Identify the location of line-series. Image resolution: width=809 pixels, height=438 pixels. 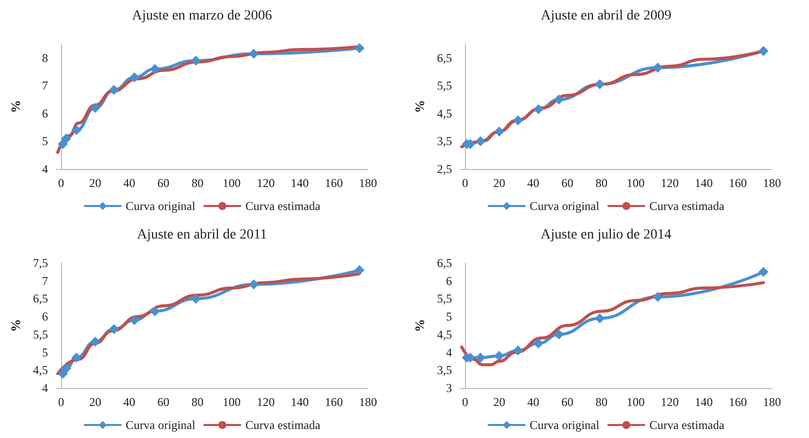
(612, 323).